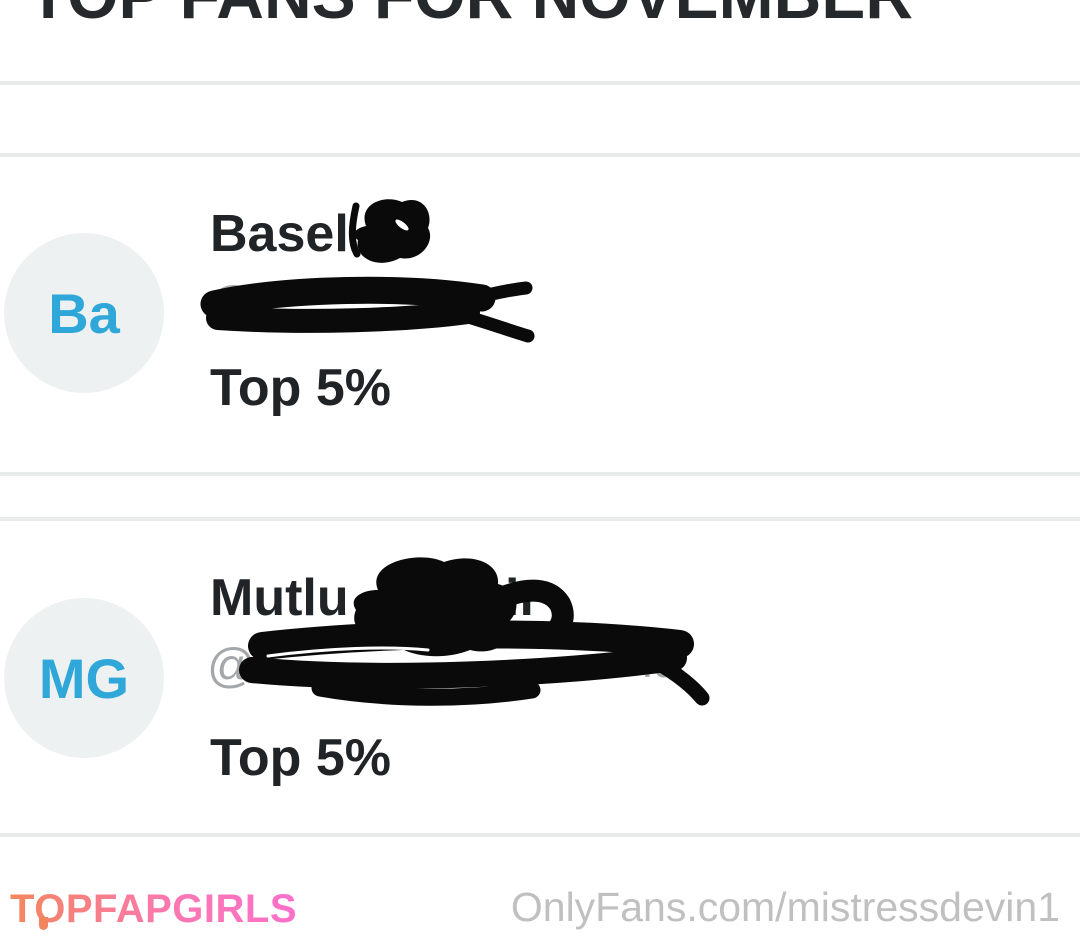  I want to click on logo-drip-detail, so click(43, 923).